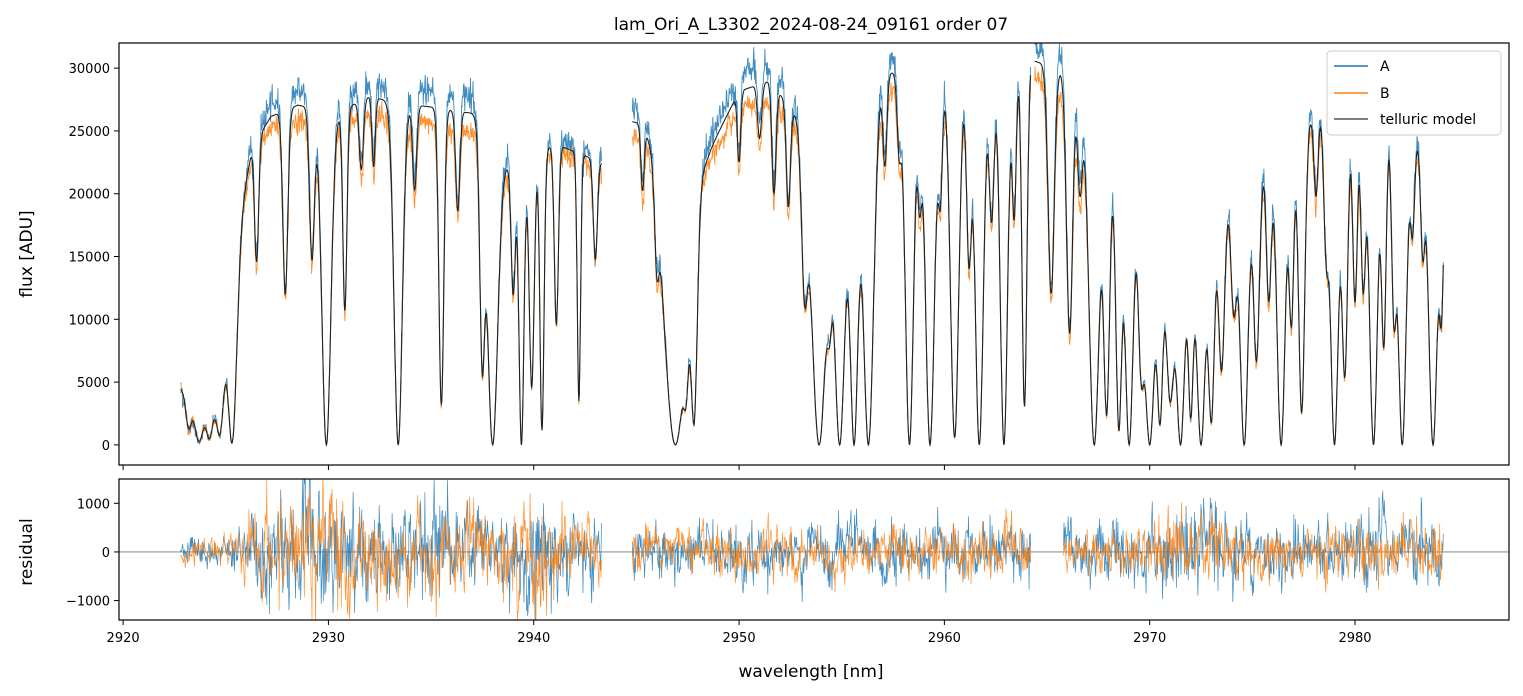 This screenshot has height=696, width=1523. I want to click on residual-x-tick-label: 2930, so click(328, 638).